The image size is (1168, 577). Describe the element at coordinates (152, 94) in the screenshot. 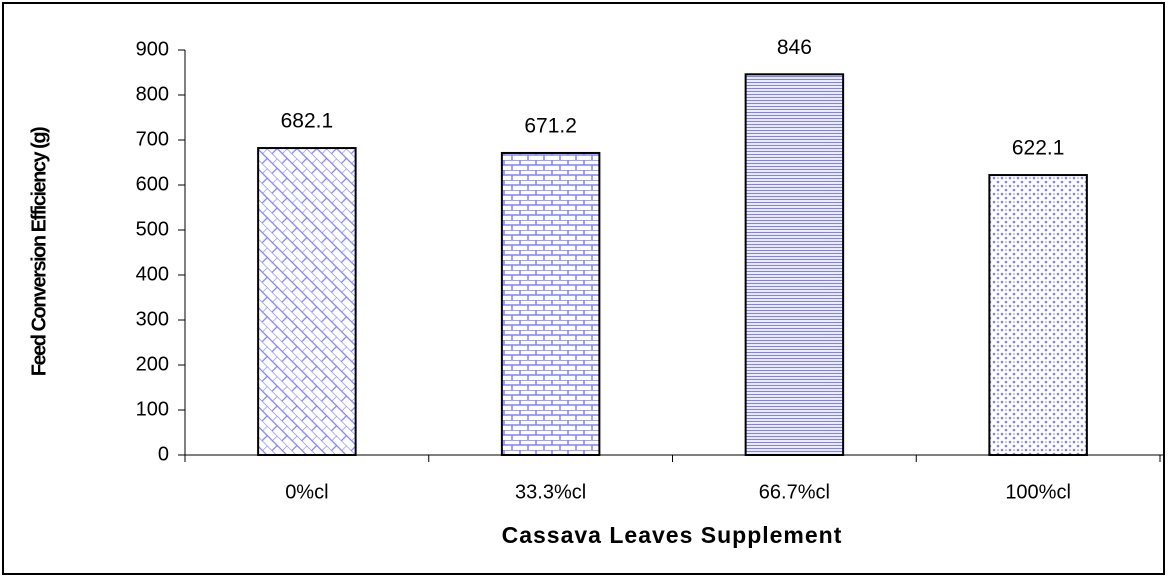

I see `y-tick-label: 800` at that location.